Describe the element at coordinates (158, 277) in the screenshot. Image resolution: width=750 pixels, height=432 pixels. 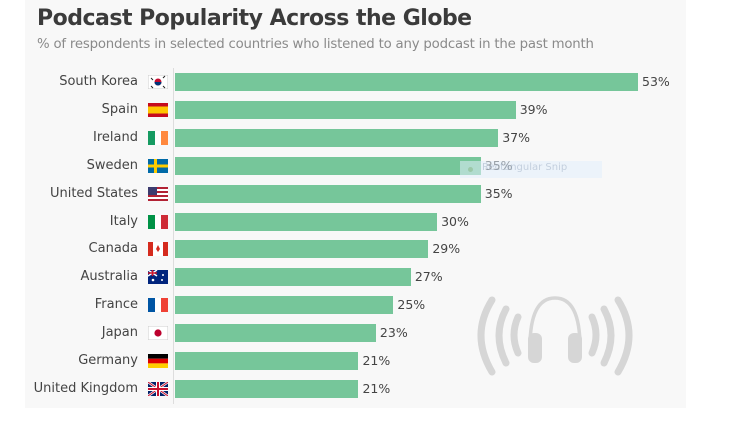
I see `flag-australia-icon` at that location.